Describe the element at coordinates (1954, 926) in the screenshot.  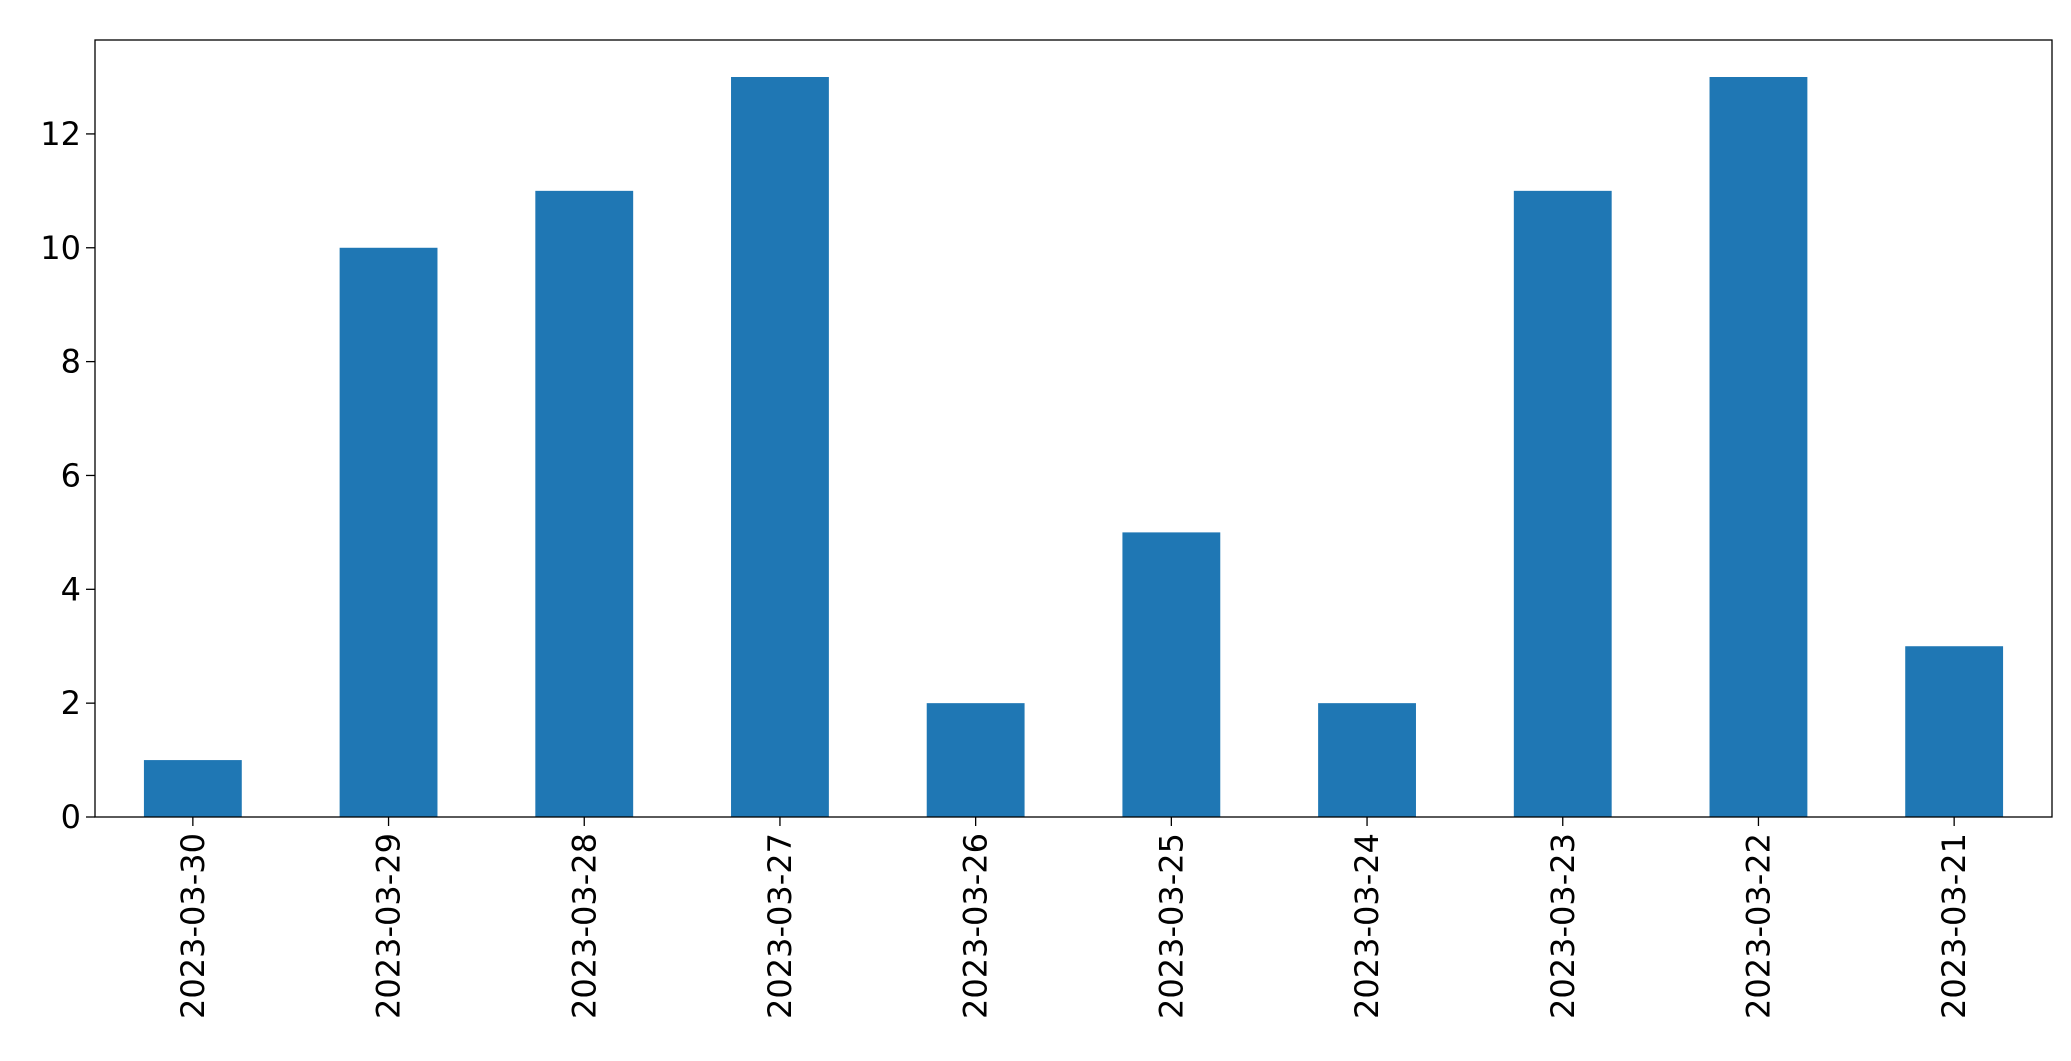
I see `x-tick-label: 2023-03-21` at that location.